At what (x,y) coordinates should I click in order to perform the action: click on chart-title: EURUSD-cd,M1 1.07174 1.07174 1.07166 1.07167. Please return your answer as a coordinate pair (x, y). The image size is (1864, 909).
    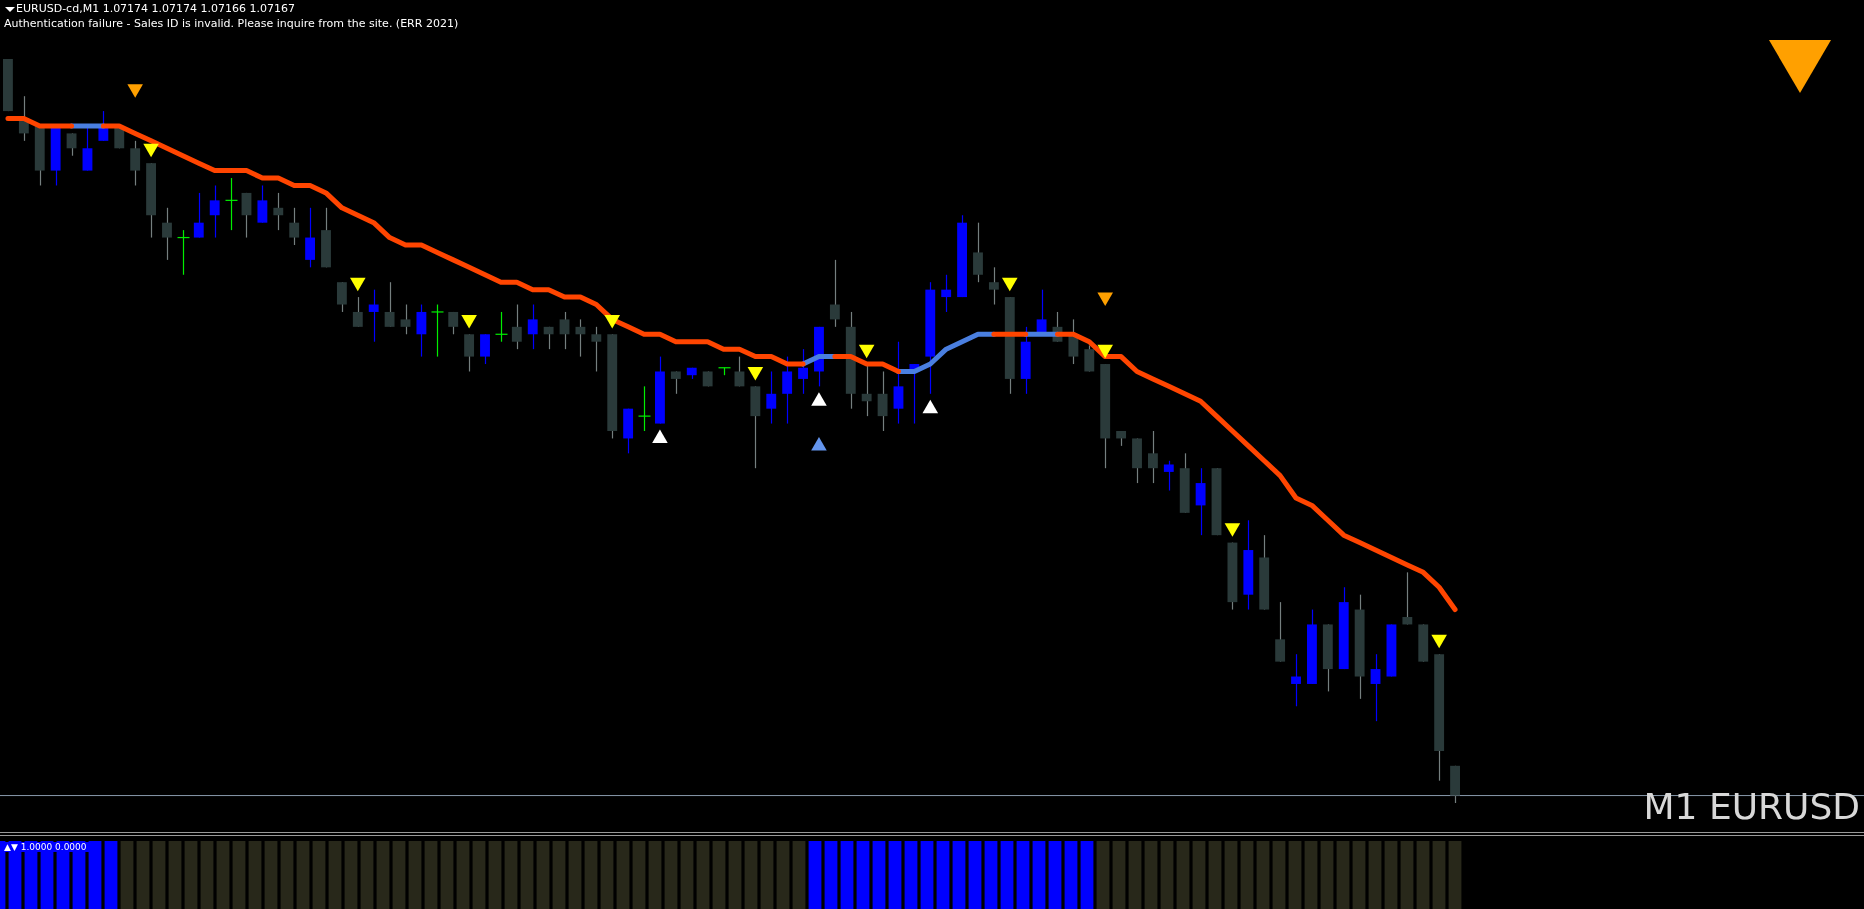
    Looking at the image, I should click on (156, 8).